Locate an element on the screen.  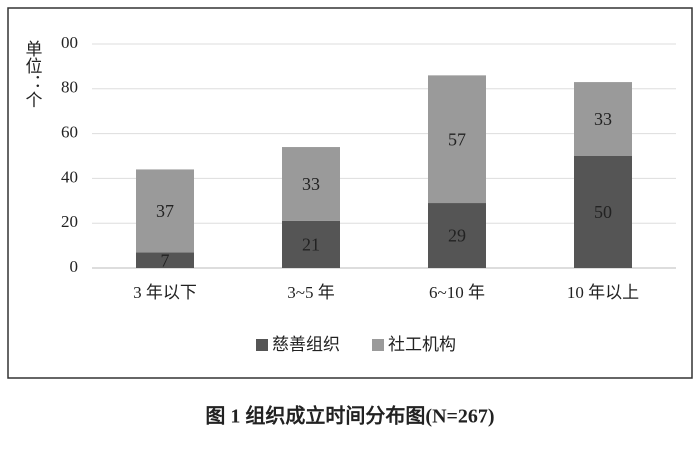
x-tick-label: 6~10 年 is located at coordinates (457, 292).